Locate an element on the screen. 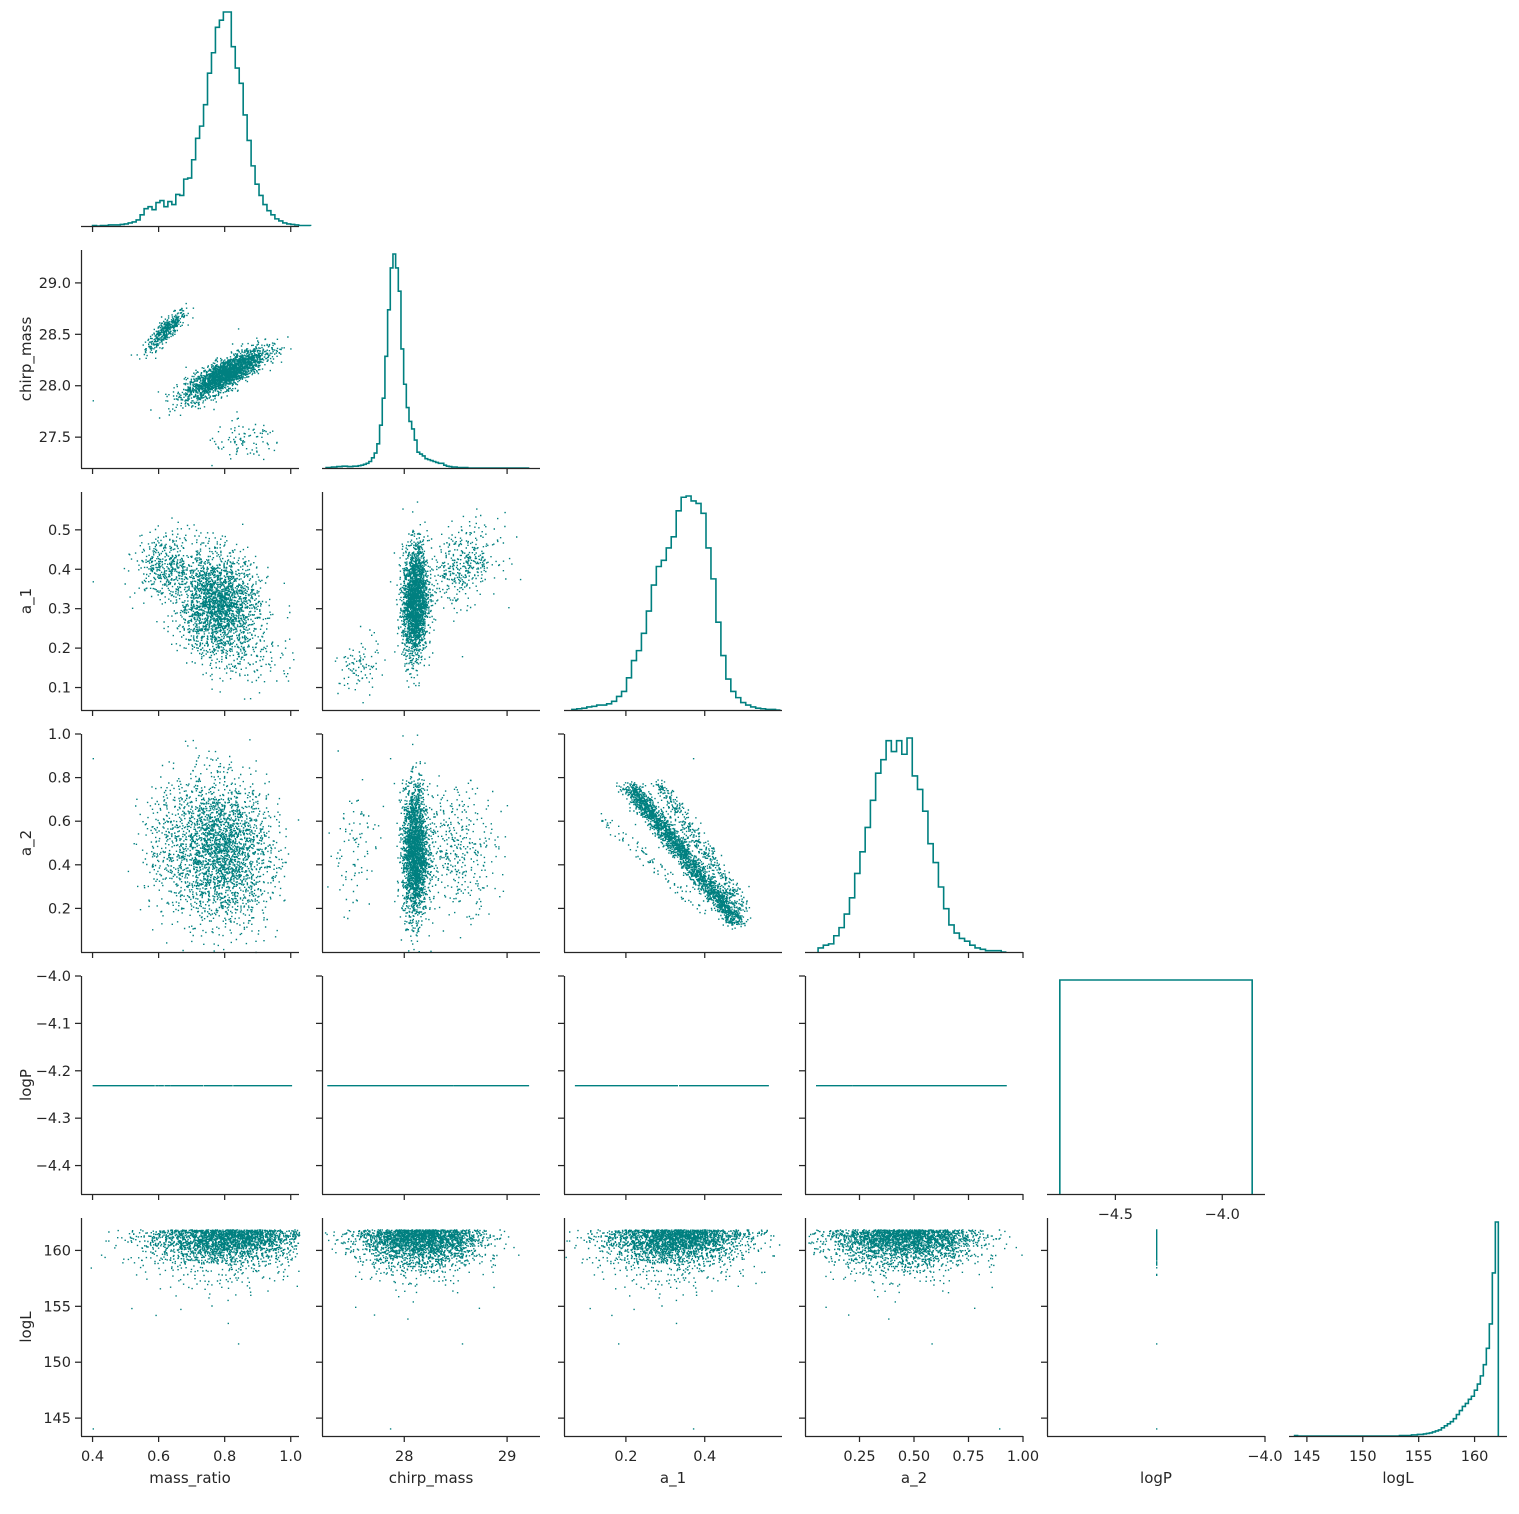  panel-a_2-vs-mass_ratio: 0.2 0.4 0.6 0.8 1.0 a_2 is located at coordinates (158, 842).